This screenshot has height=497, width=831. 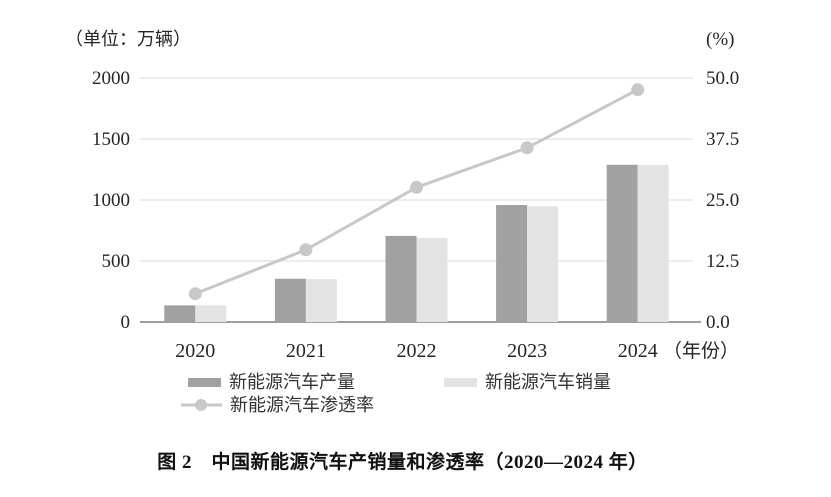 I want to click on right-axis-tick: 25.0, so click(x=722, y=200).